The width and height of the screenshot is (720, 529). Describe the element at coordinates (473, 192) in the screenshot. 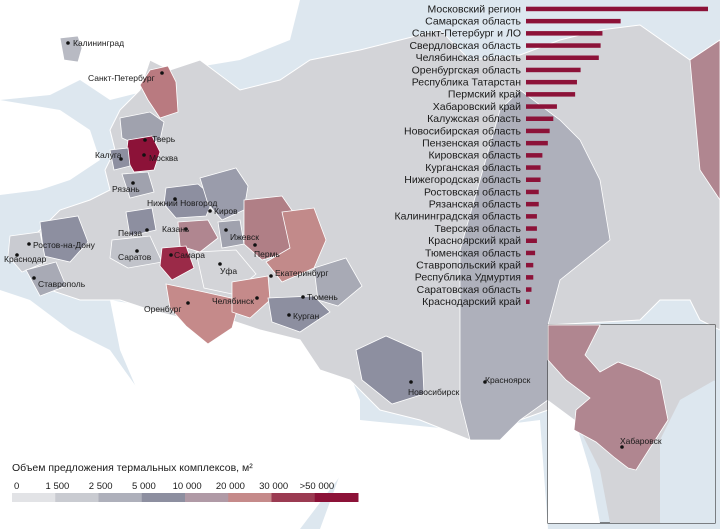

I see `bar-label: Ростовская область` at that location.